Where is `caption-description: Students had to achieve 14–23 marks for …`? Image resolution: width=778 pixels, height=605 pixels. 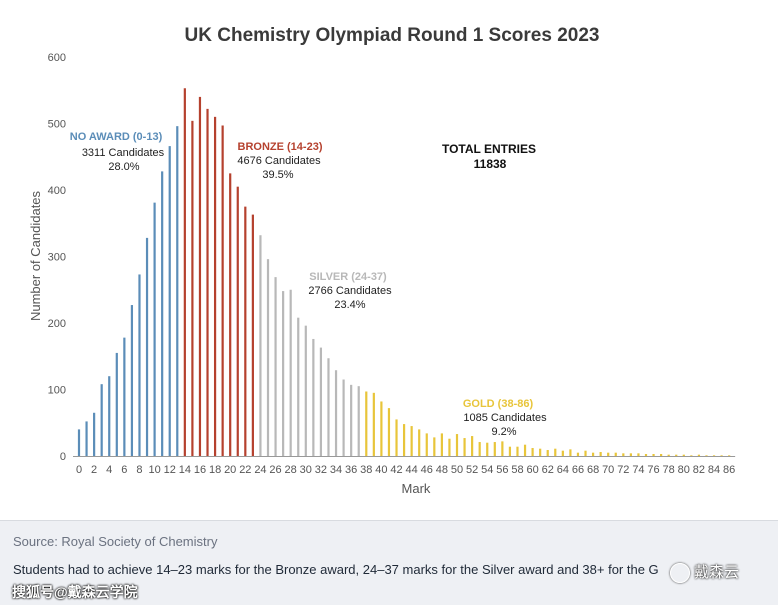 caption-description: Students had to achieve 14–23 marks for … is located at coordinates (336, 569).